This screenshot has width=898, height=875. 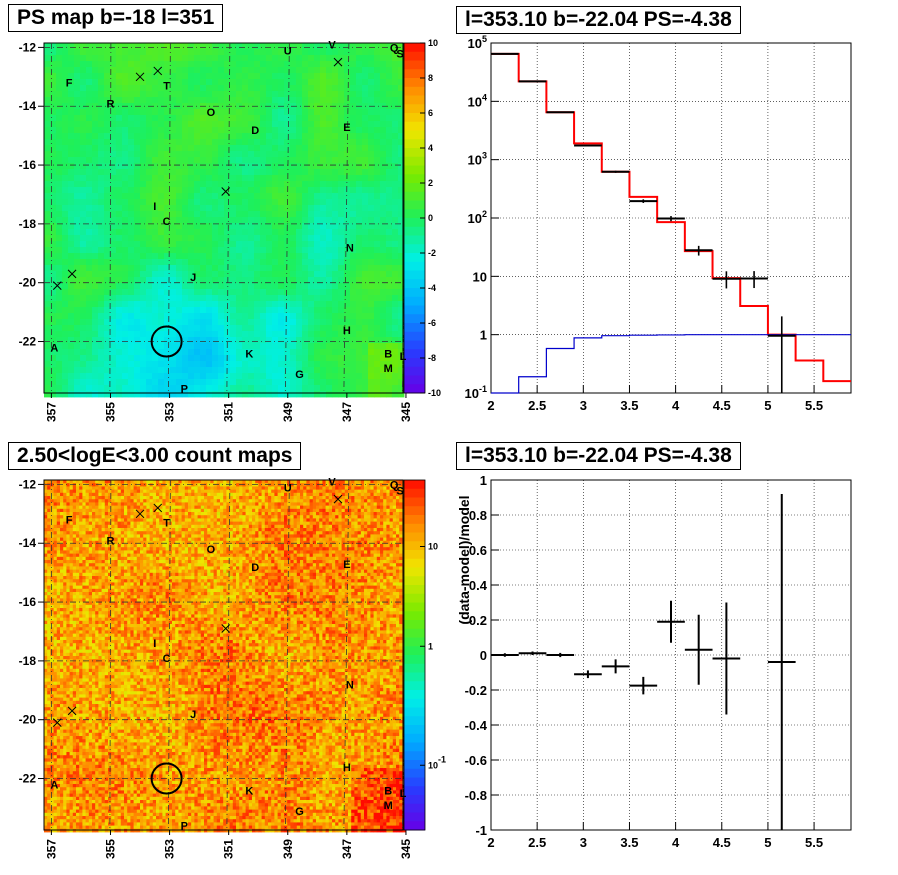 What do you see at coordinates (414, 328) in the screenshot?
I see `tl-colorbar-segment` at bounding box center [414, 328].